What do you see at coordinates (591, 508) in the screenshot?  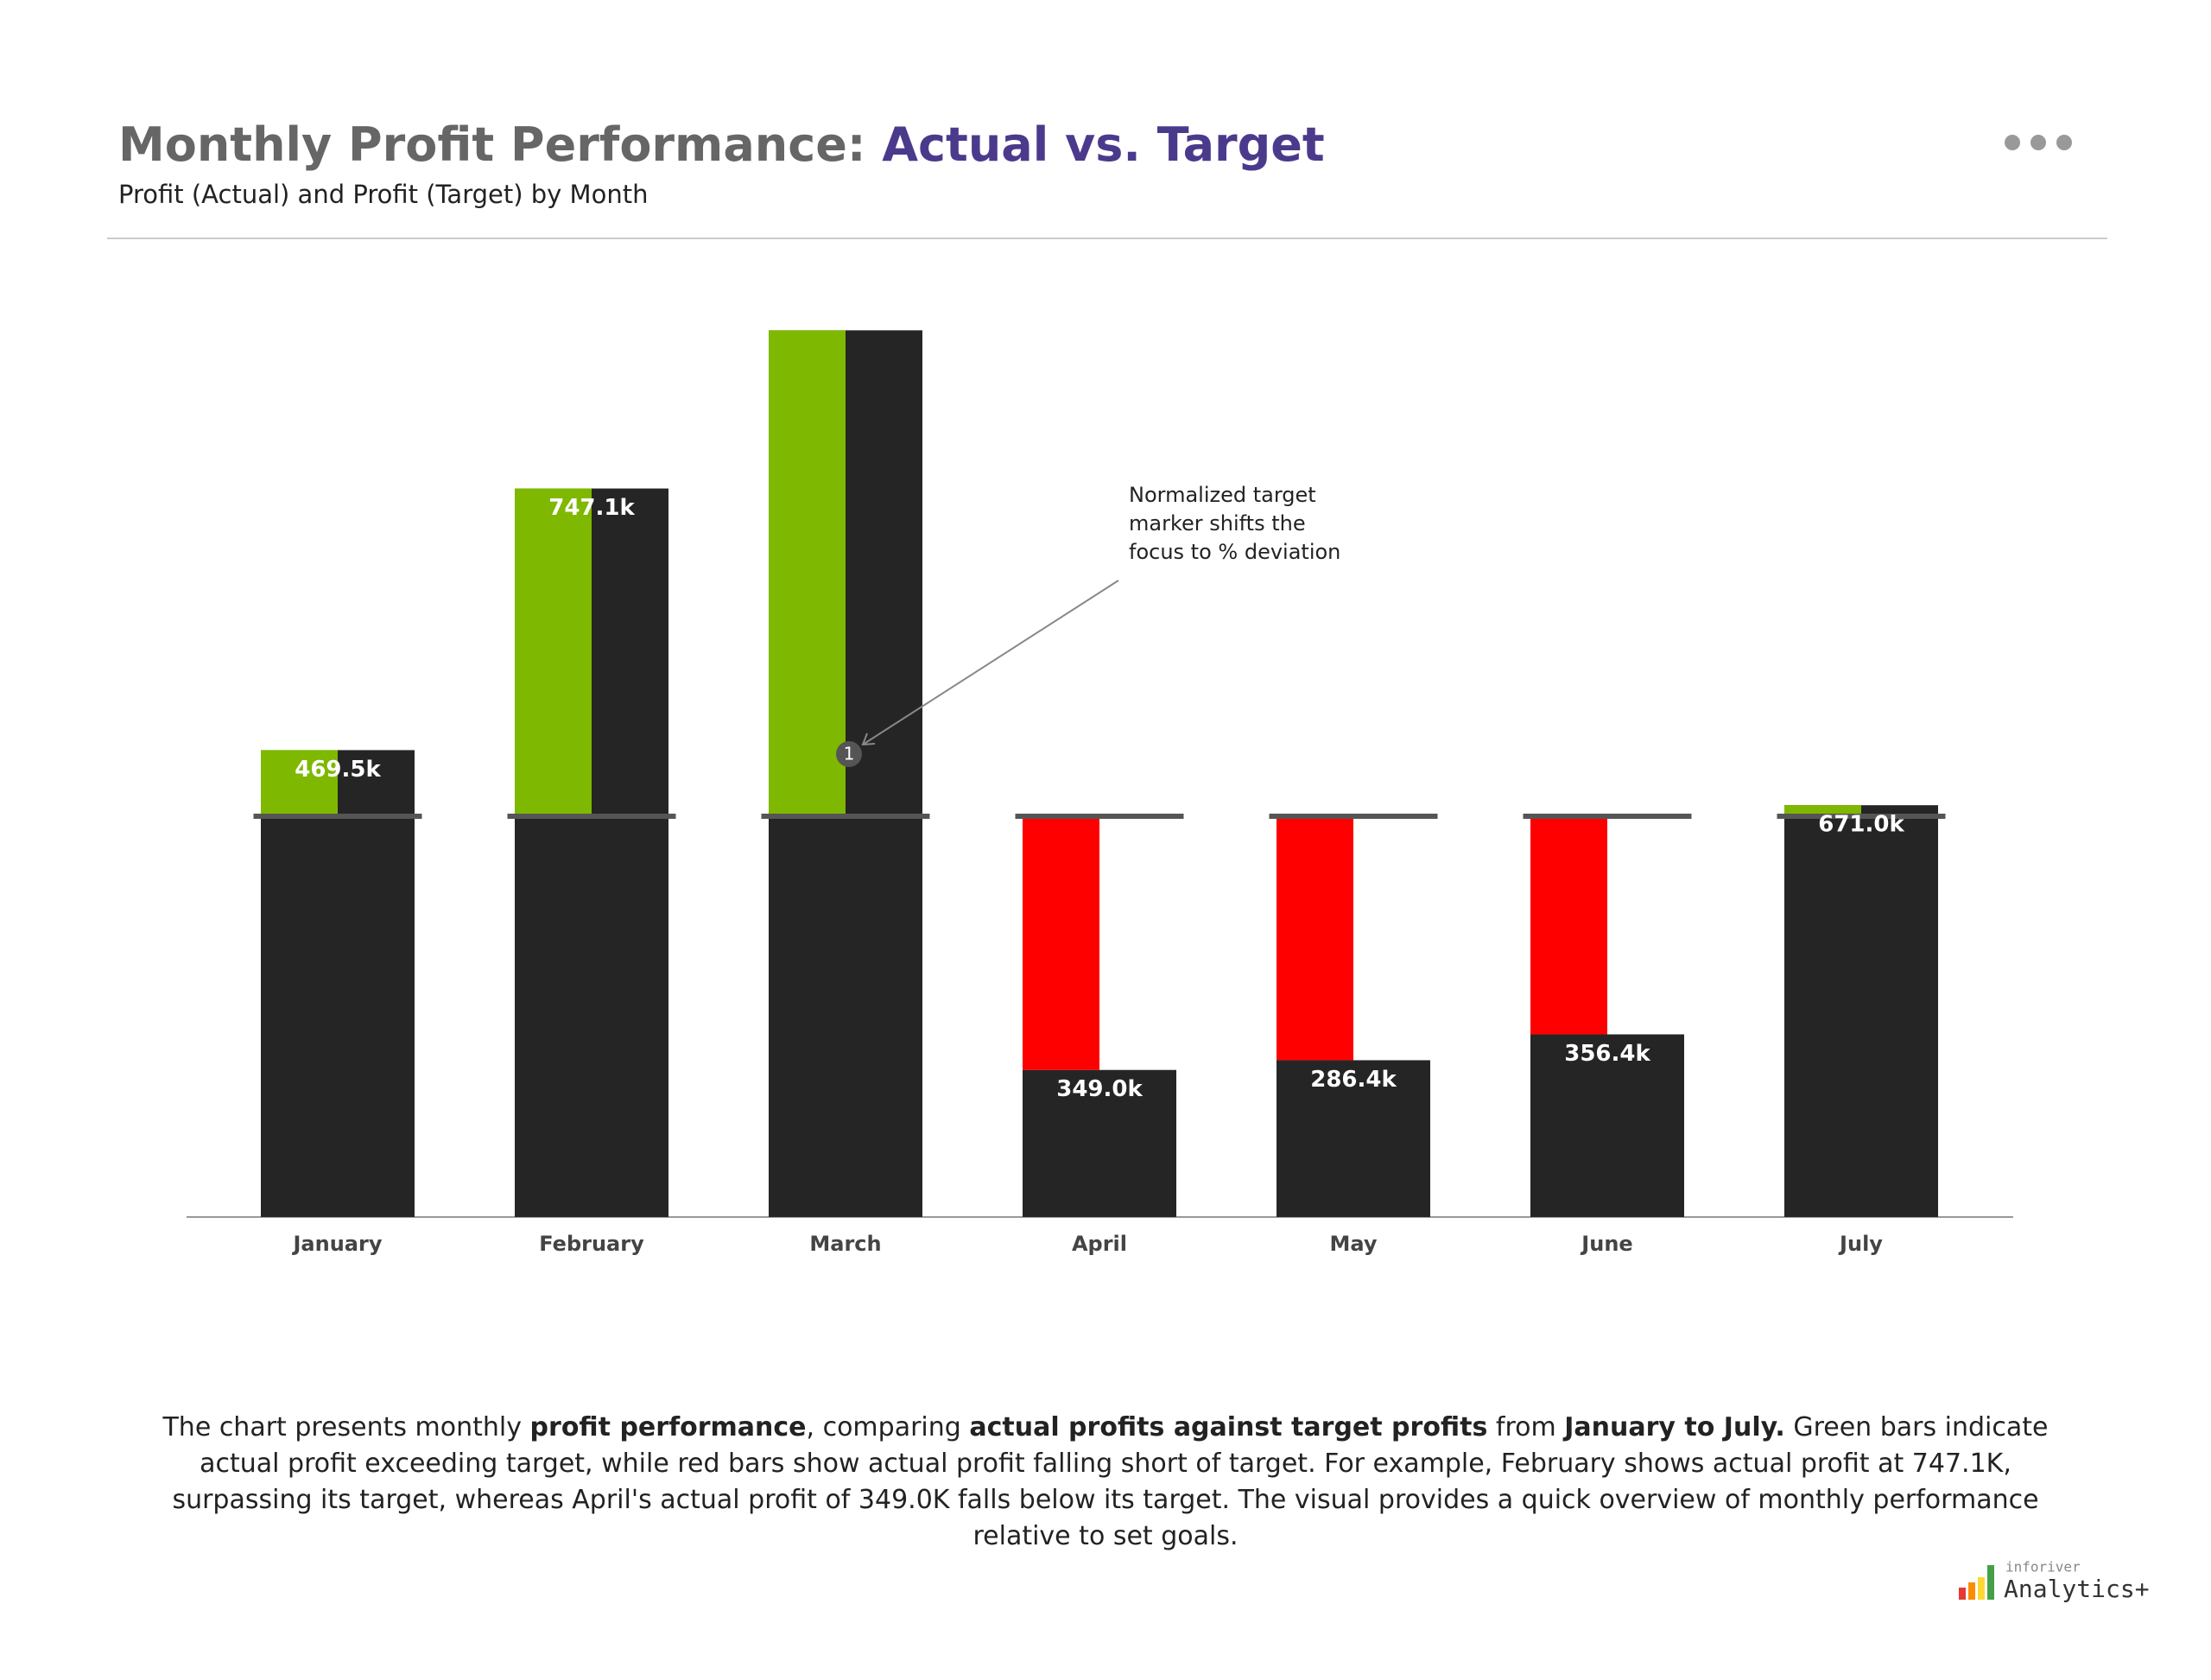 I see `value-label: 747.1k` at bounding box center [591, 508].